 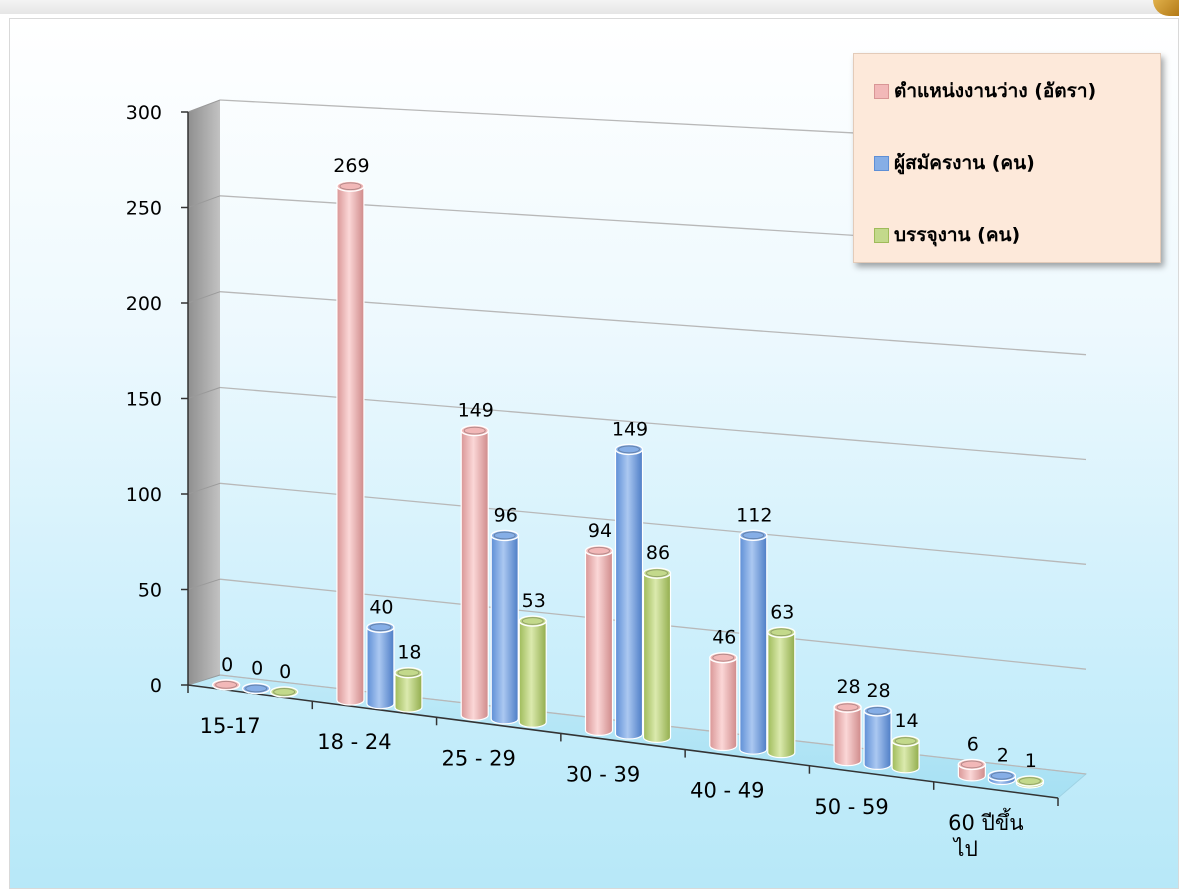 What do you see at coordinates (144, 304) in the screenshot?
I see `y-tick-label: 200` at bounding box center [144, 304].